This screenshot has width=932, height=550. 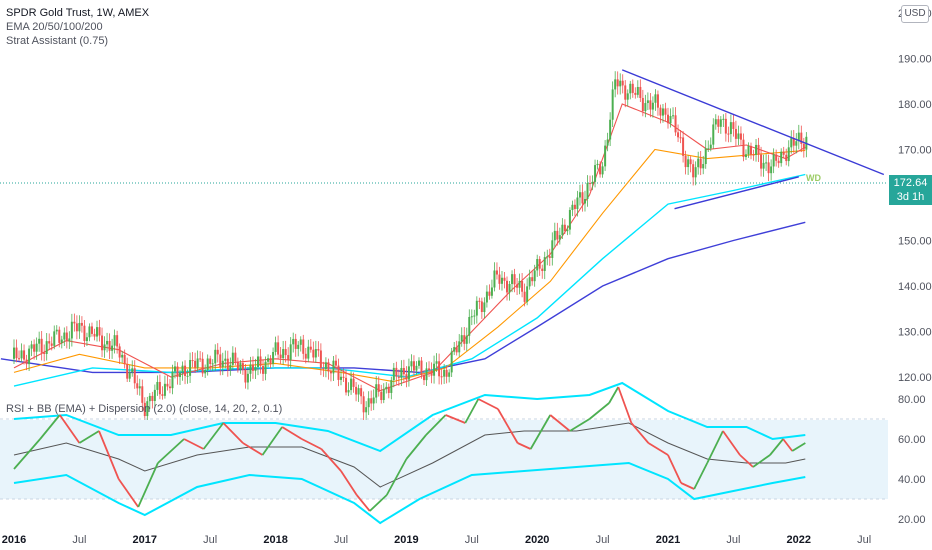 What do you see at coordinates (78, 13) in the screenshot?
I see `symbol-title: SPDR Gold Trust, 1W, AMEX` at bounding box center [78, 13].